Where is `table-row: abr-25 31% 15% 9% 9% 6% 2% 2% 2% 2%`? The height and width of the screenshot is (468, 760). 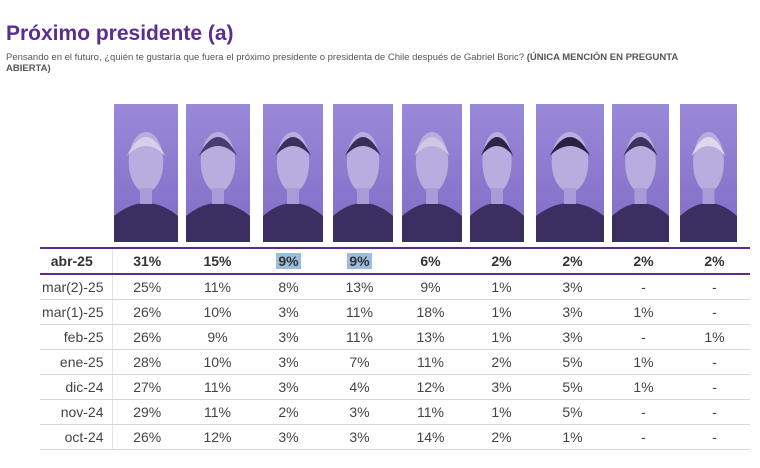
table-row: abr-25 31% 15% 9% 9% 6% 2% 2% 2% 2% is located at coordinates (395, 261).